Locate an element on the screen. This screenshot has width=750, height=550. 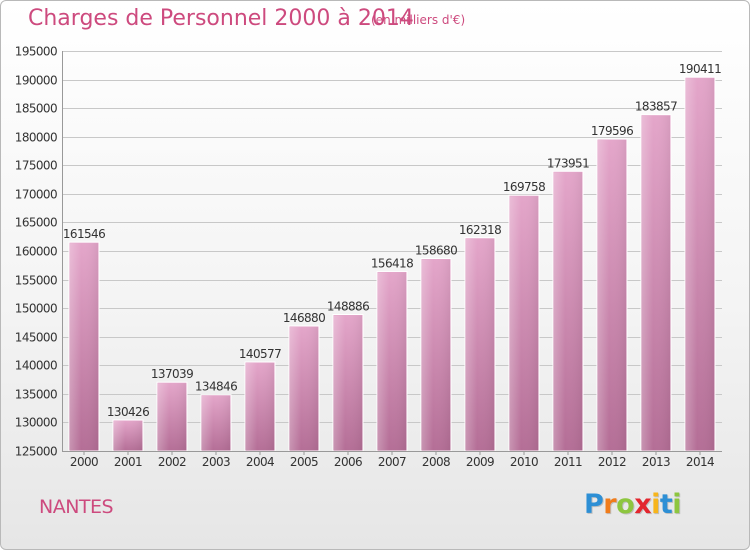
y-tick-label: 150000 is located at coordinates (36, 309).